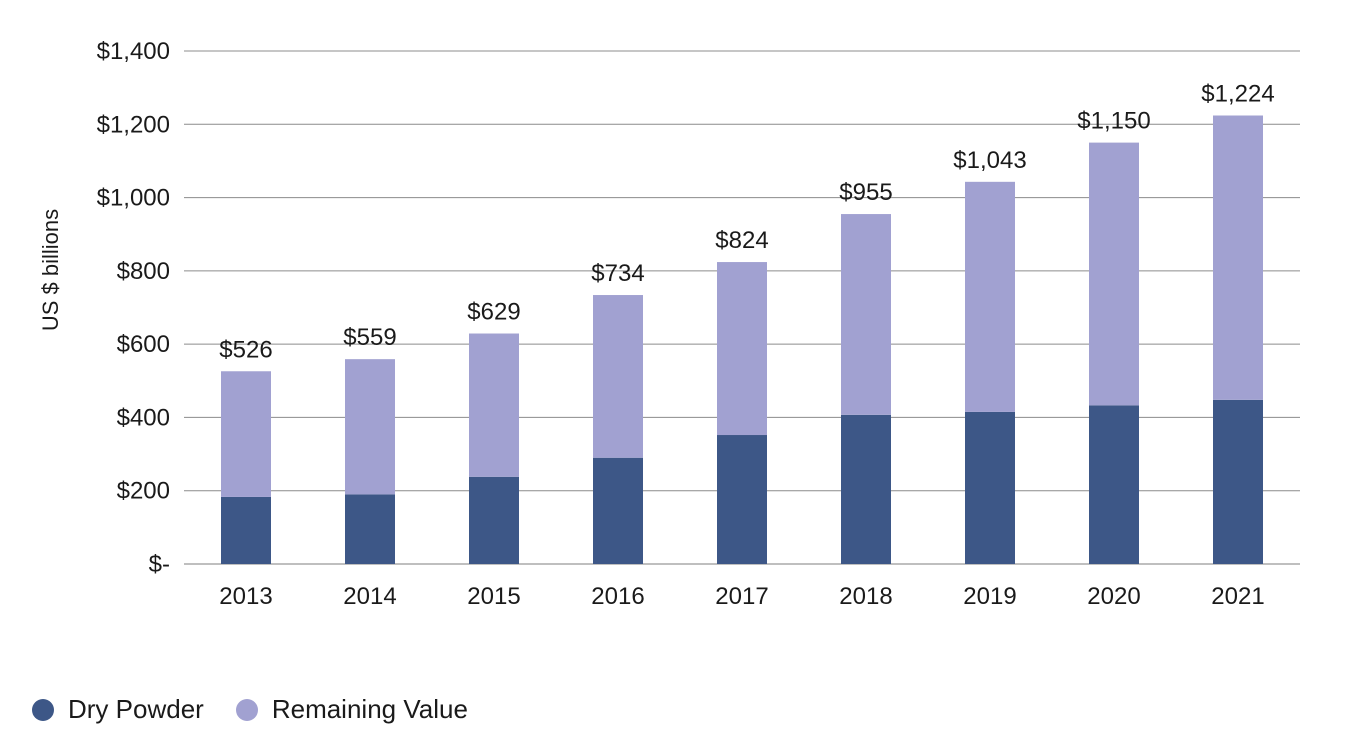 The width and height of the screenshot is (1347, 755). Describe the element at coordinates (1237, 596) in the screenshot. I see `x-tick-label-2021: 2021` at that location.